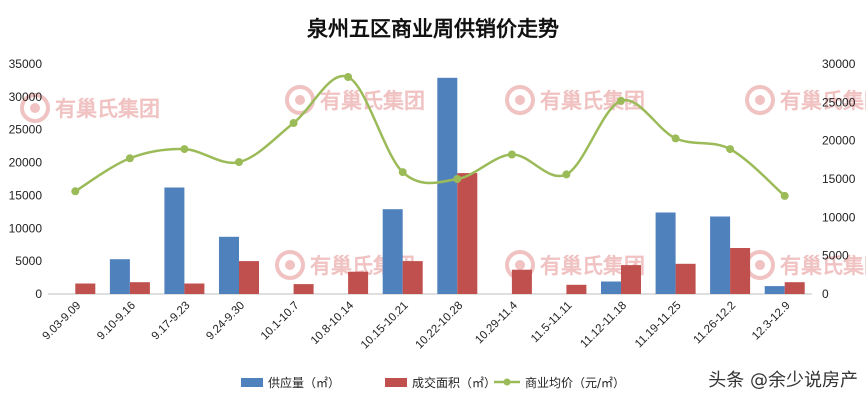 The width and height of the screenshot is (866, 401). I want to click on x-tick-label: 10.15-10.21, so click(385, 326).